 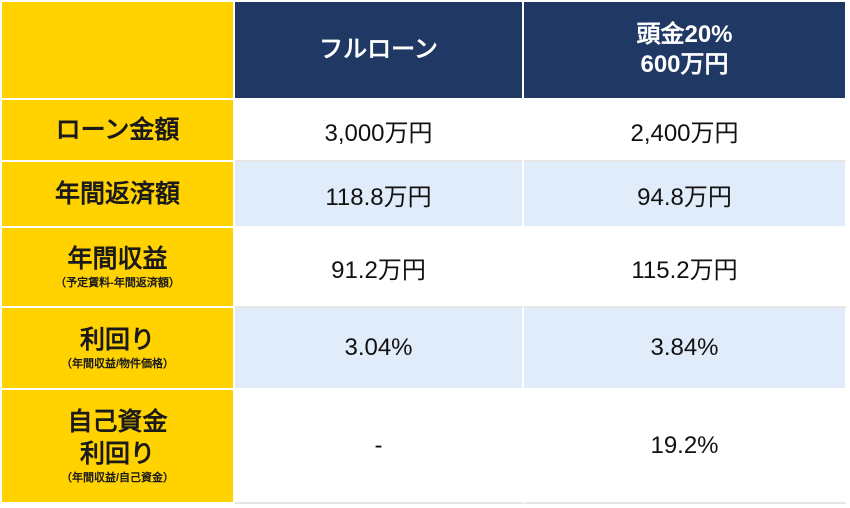 I want to click on row-label-subtext: （予定賃料-年間返済額）, so click(x=117, y=283).